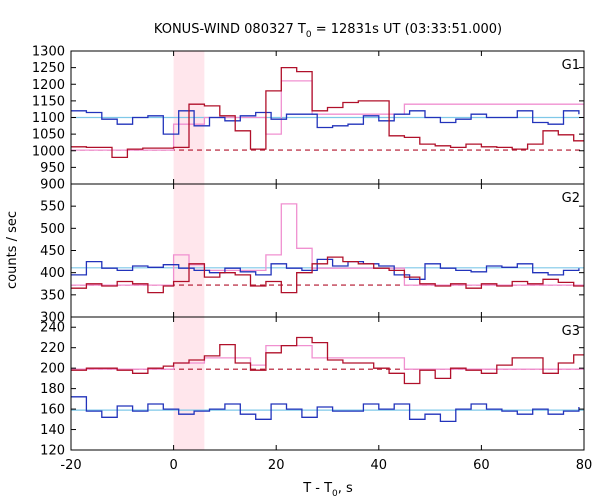 Image resolution: width=600 pixels, height=500 pixels. I want to click on panel-series, so click(327, 379).